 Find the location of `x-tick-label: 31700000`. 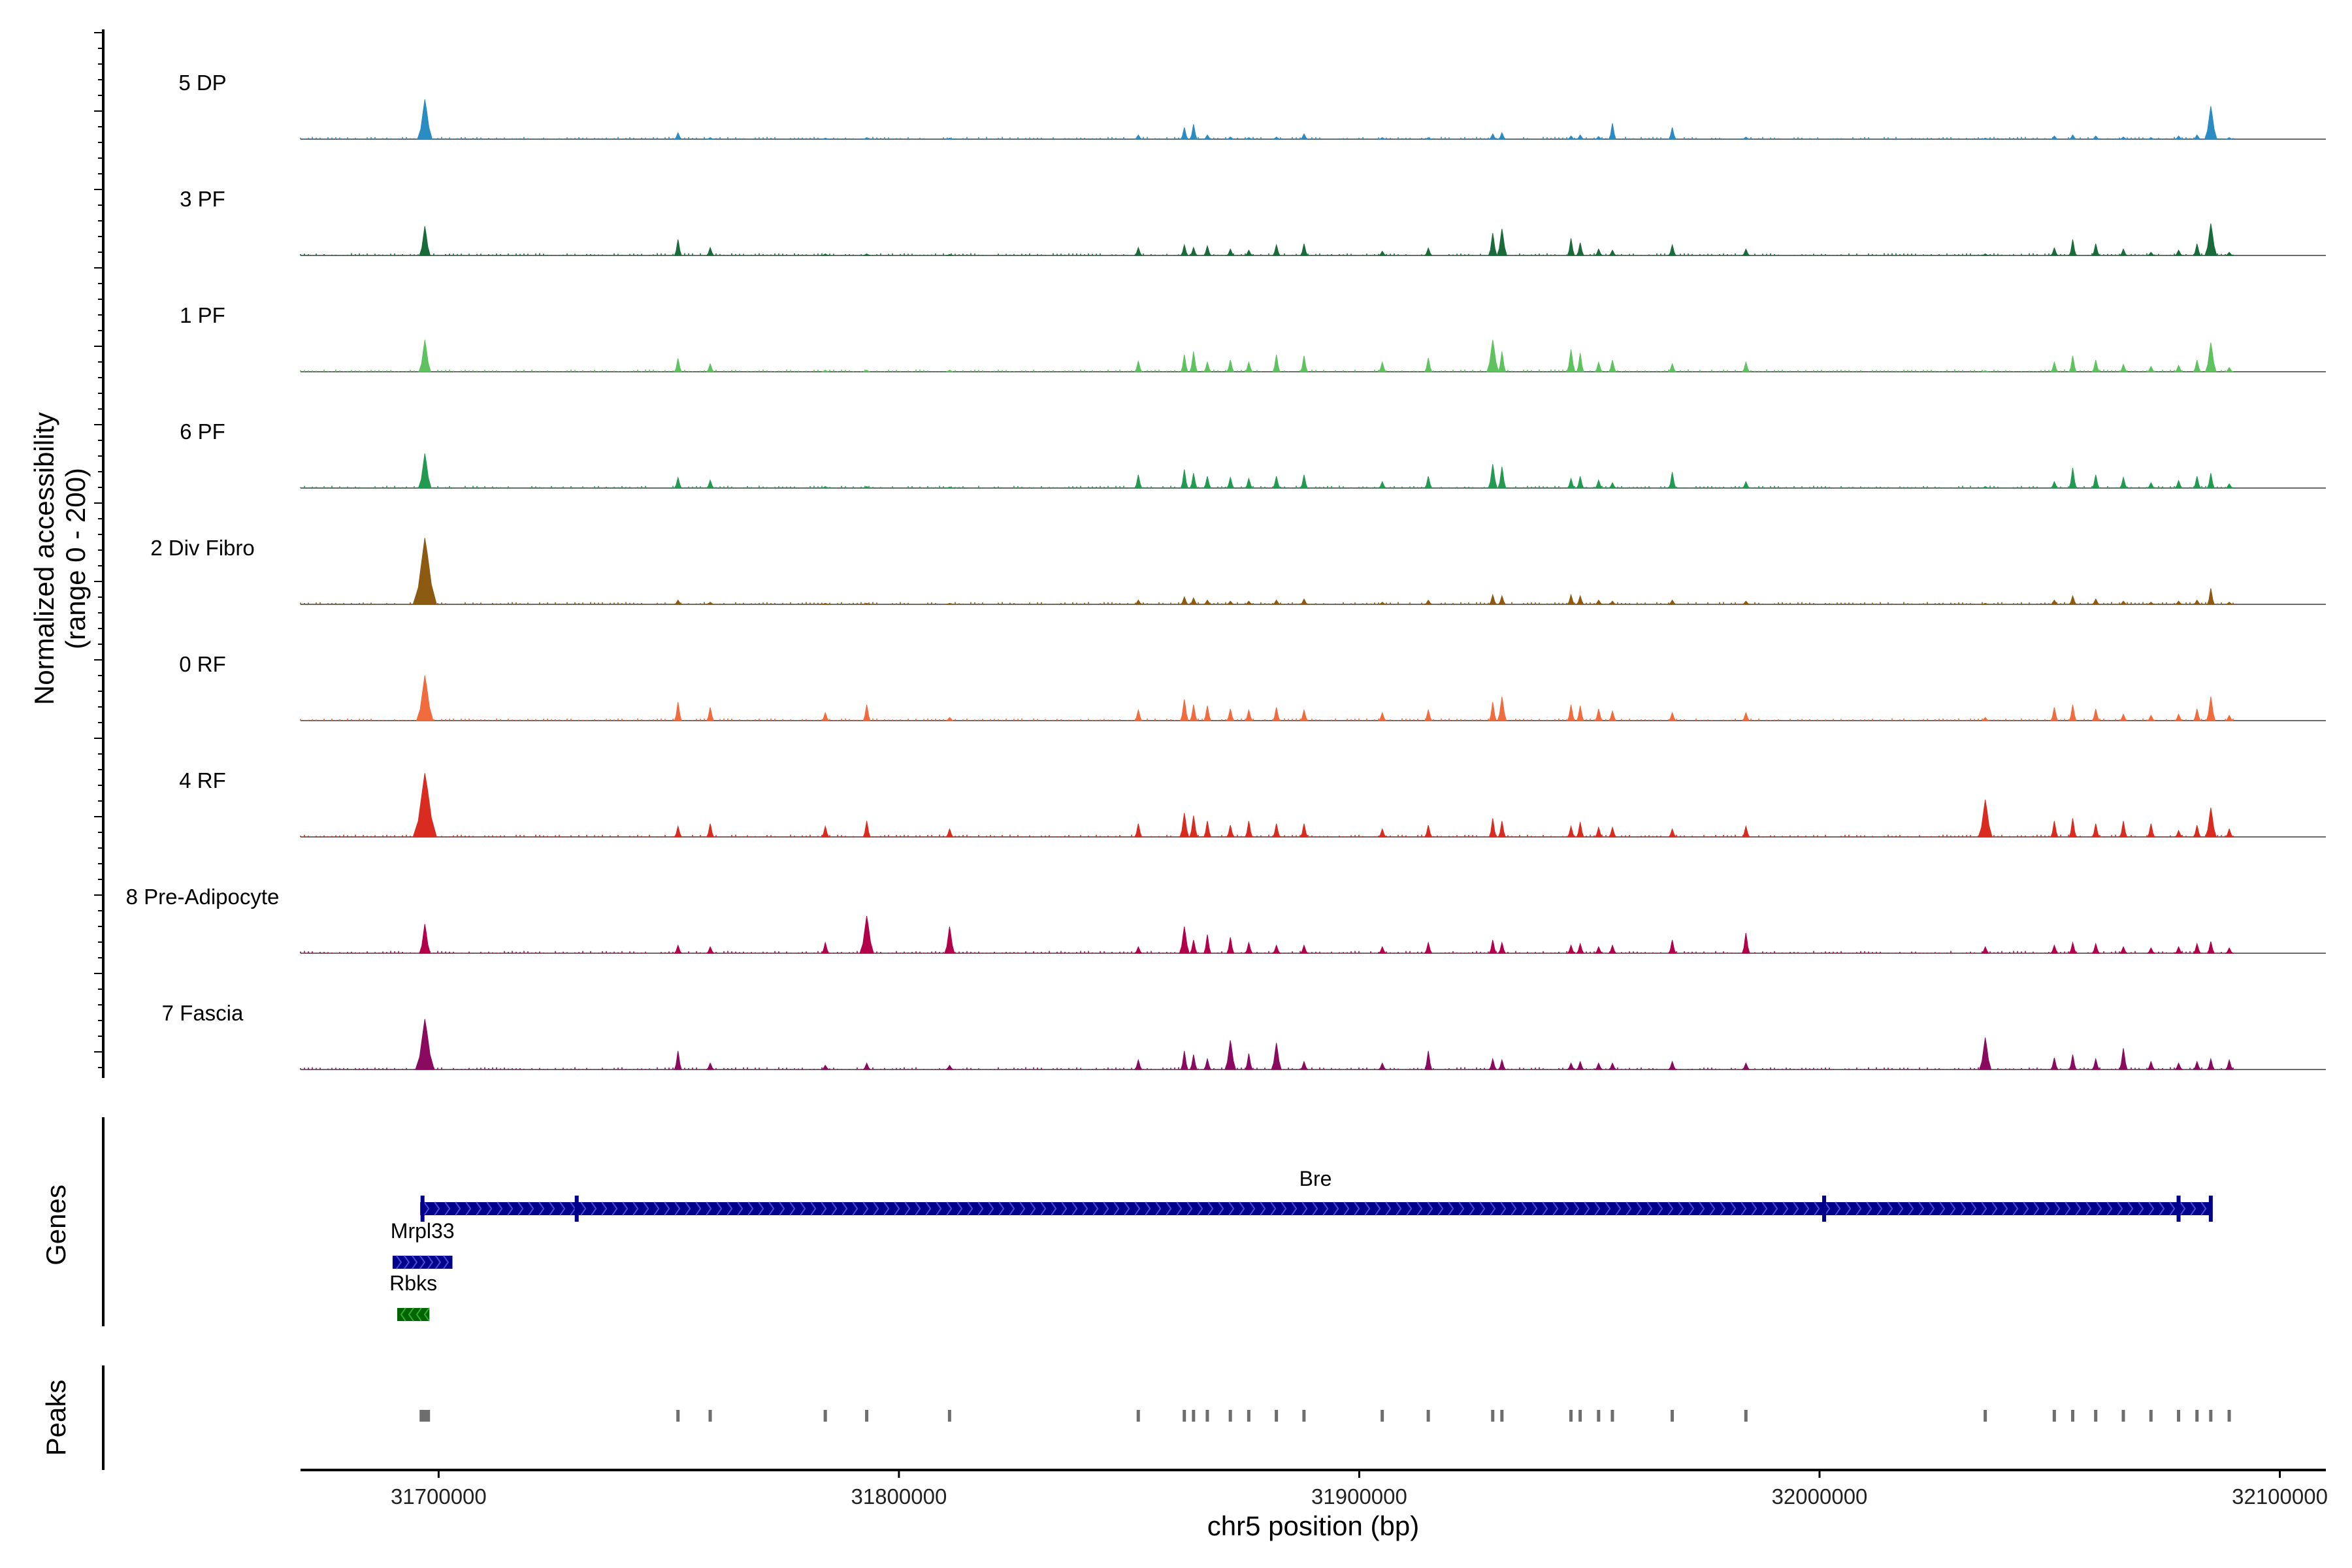

x-tick-label: 31700000 is located at coordinates (439, 1496).